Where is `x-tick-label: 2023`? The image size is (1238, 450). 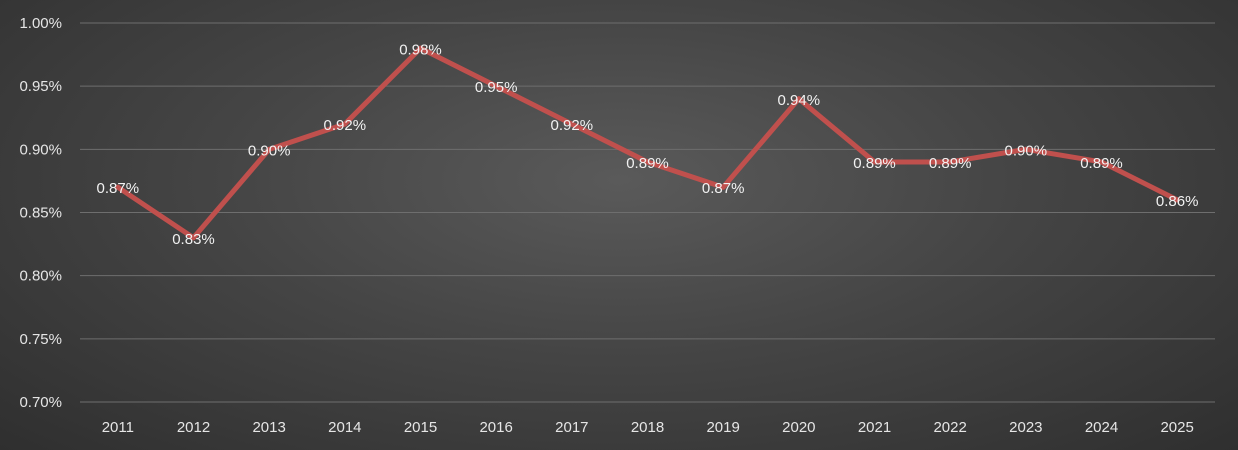 x-tick-label: 2023 is located at coordinates (1025, 427).